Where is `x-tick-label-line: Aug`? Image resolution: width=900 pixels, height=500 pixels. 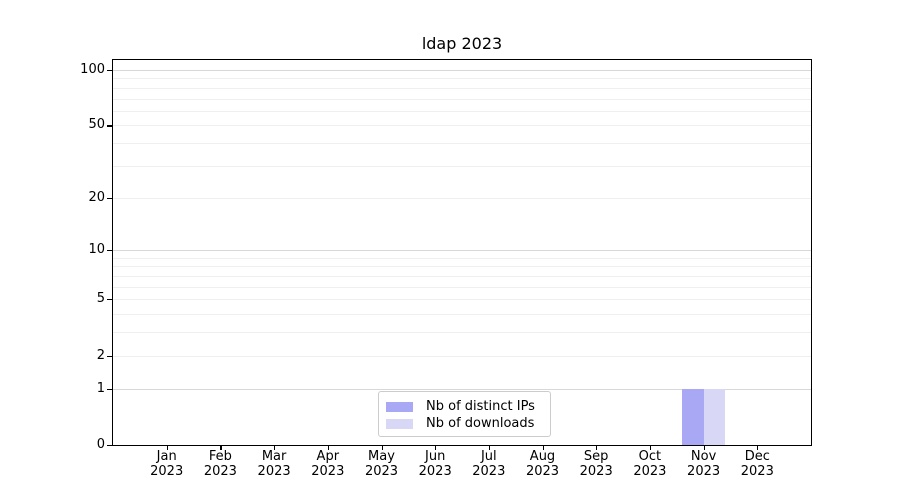 x-tick-label-line: Aug is located at coordinates (542, 456).